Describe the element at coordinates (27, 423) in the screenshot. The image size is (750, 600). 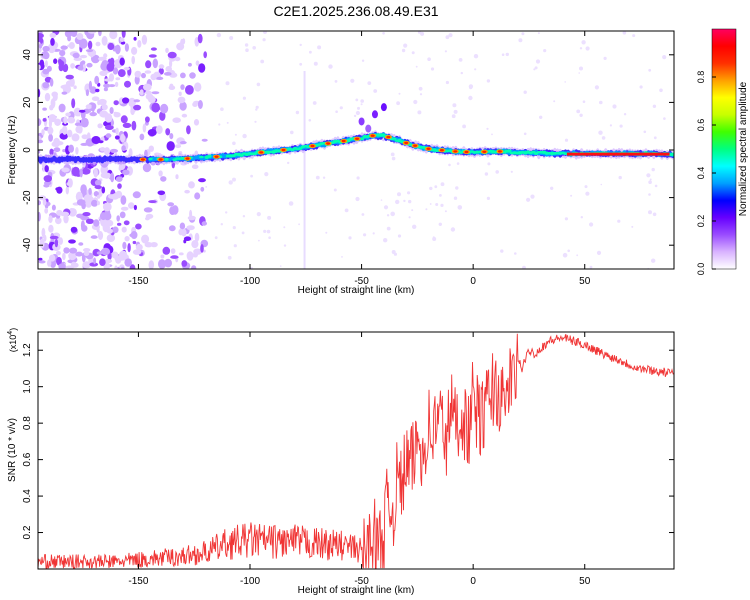
I see `snr-y-tick-label: 0.8` at that location.